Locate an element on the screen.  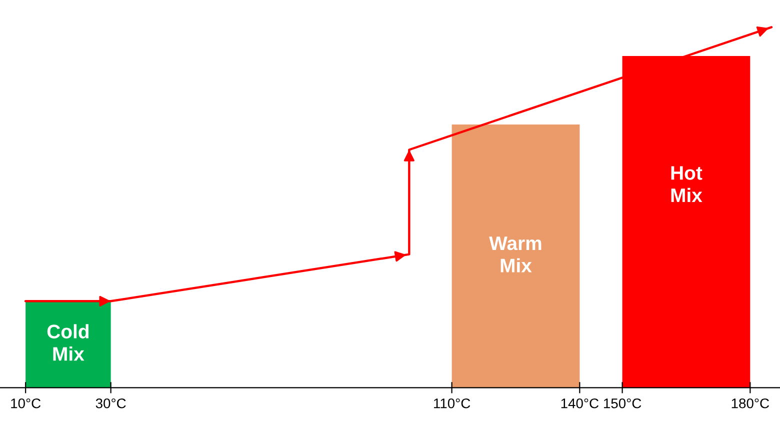
x-tick-label: 140°C is located at coordinates (580, 403).